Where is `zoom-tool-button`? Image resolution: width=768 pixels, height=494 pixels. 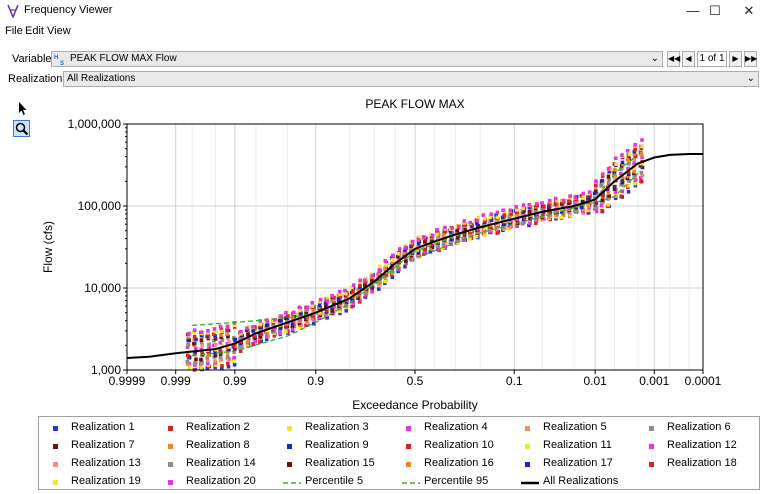
zoom-tool-button is located at coordinates (21, 128).